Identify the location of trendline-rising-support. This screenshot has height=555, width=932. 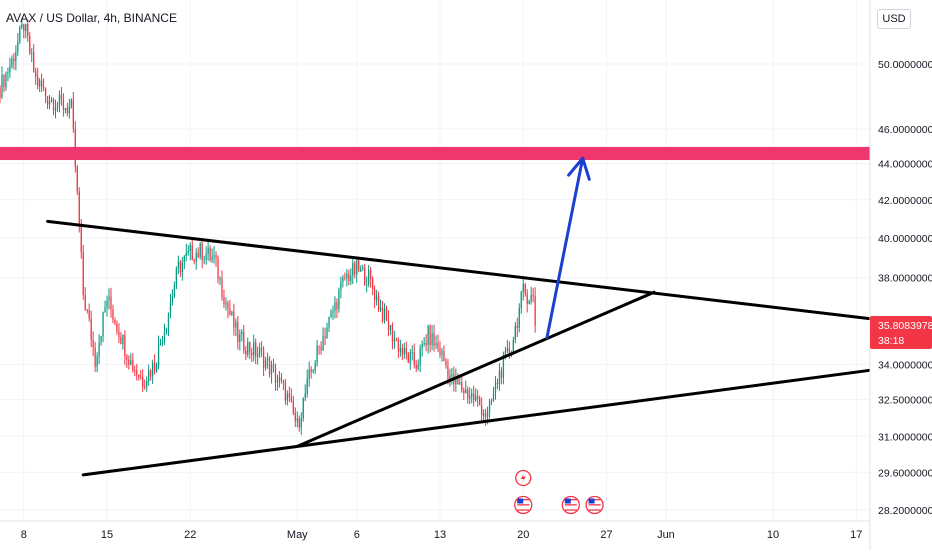
(475, 369).